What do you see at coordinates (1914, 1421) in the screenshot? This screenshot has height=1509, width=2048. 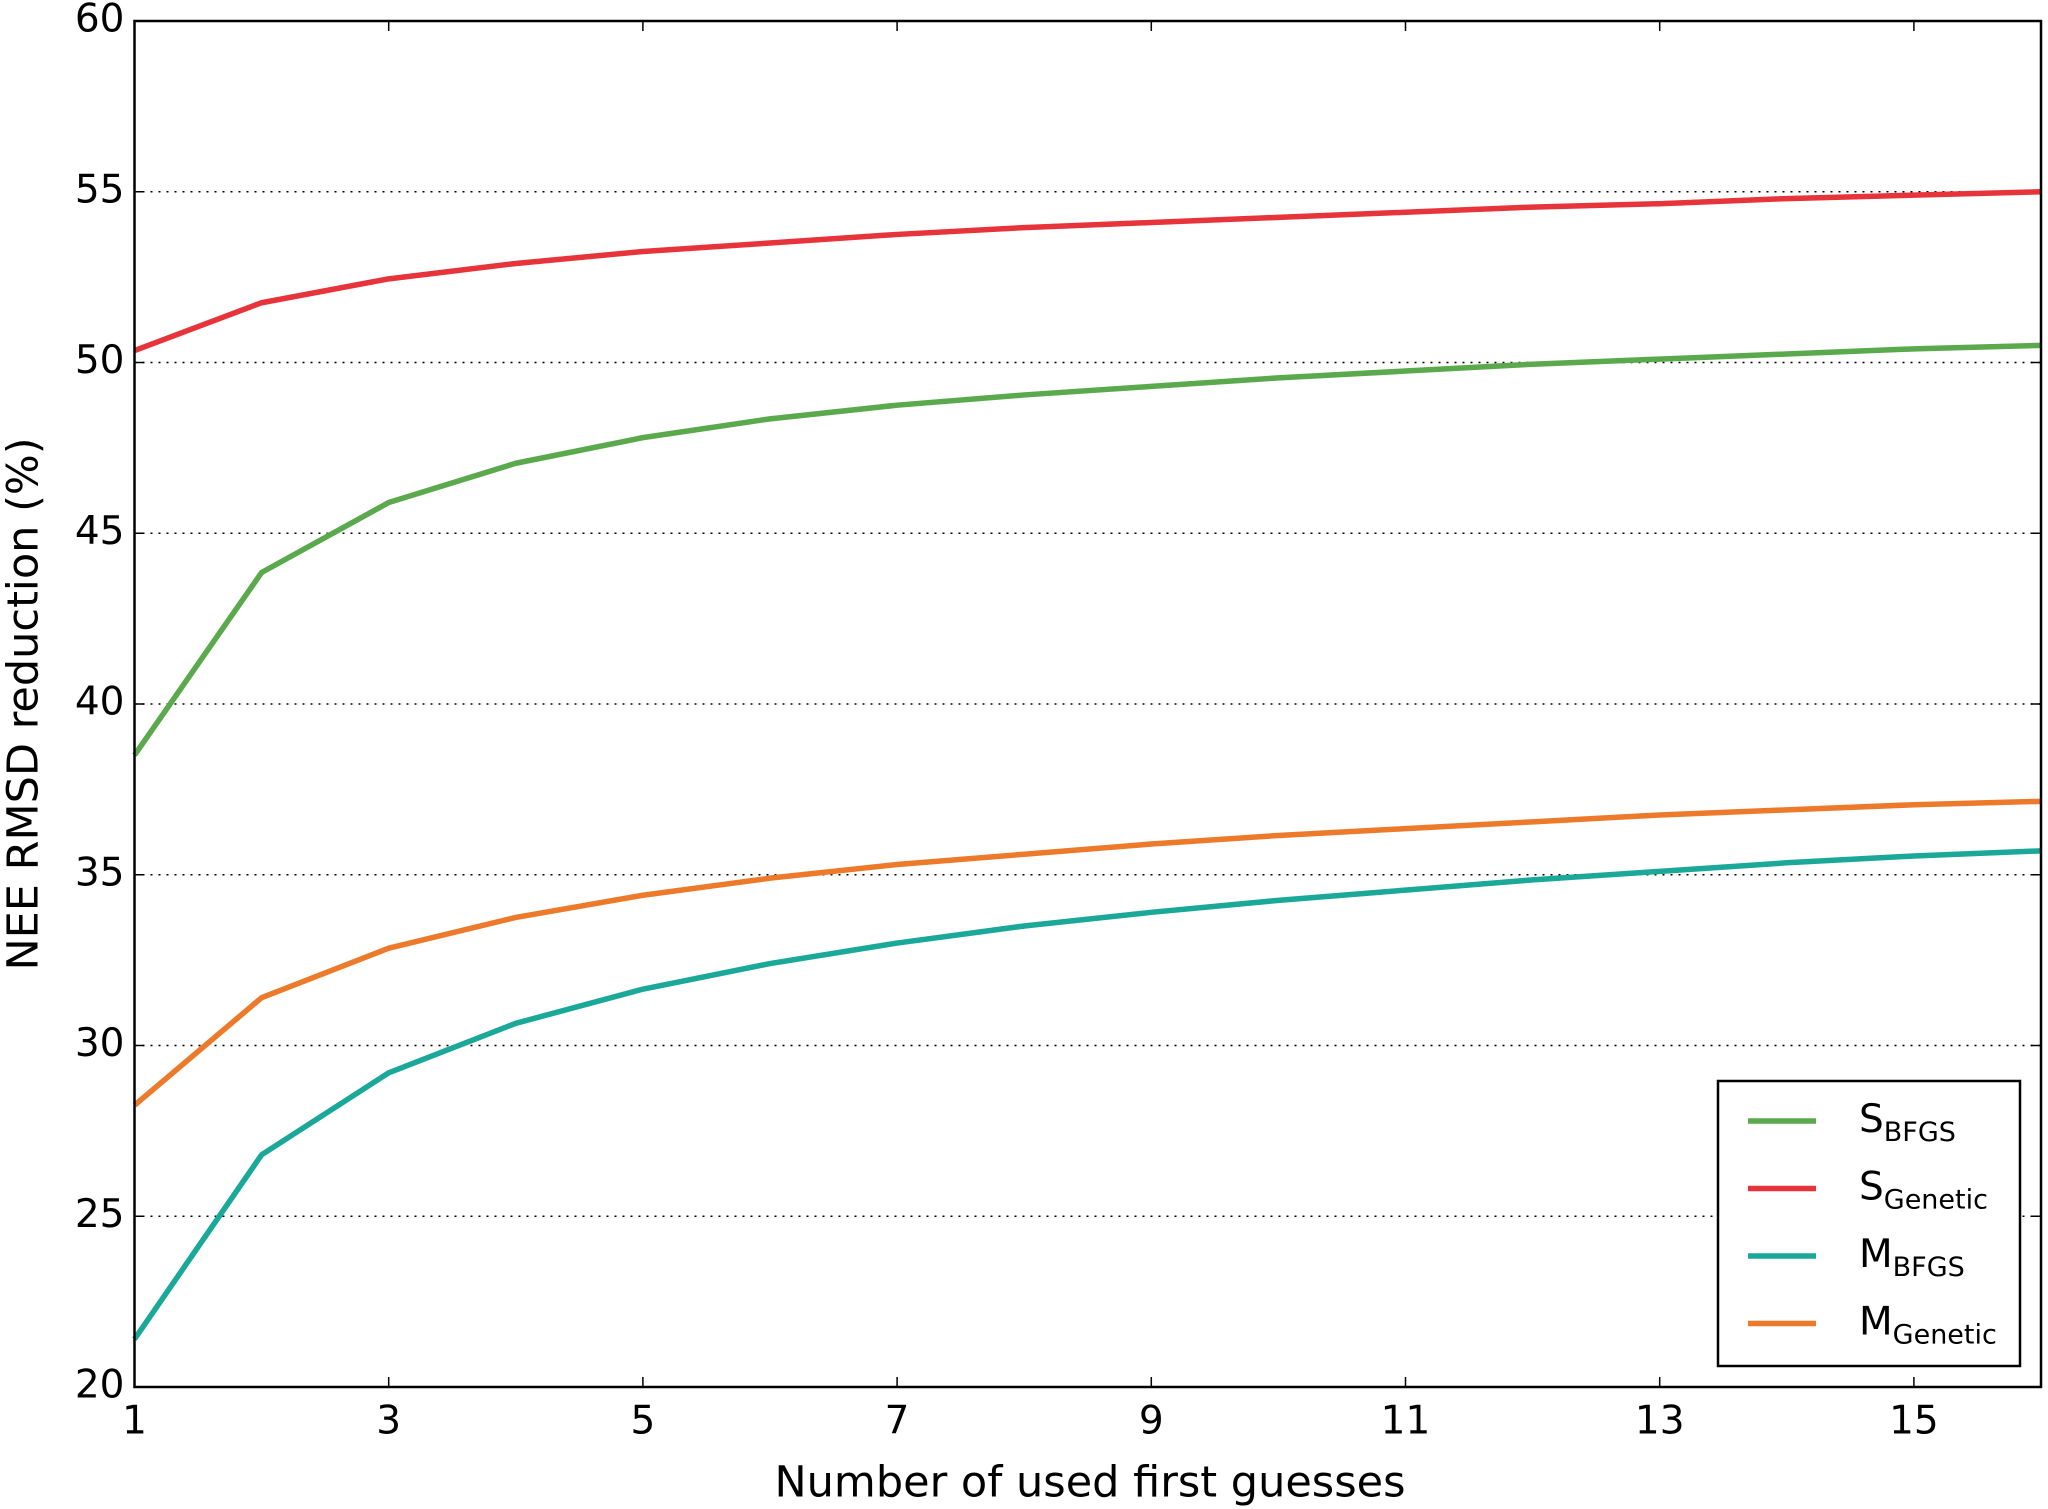 I see `x-tick-label: 15` at bounding box center [1914, 1421].